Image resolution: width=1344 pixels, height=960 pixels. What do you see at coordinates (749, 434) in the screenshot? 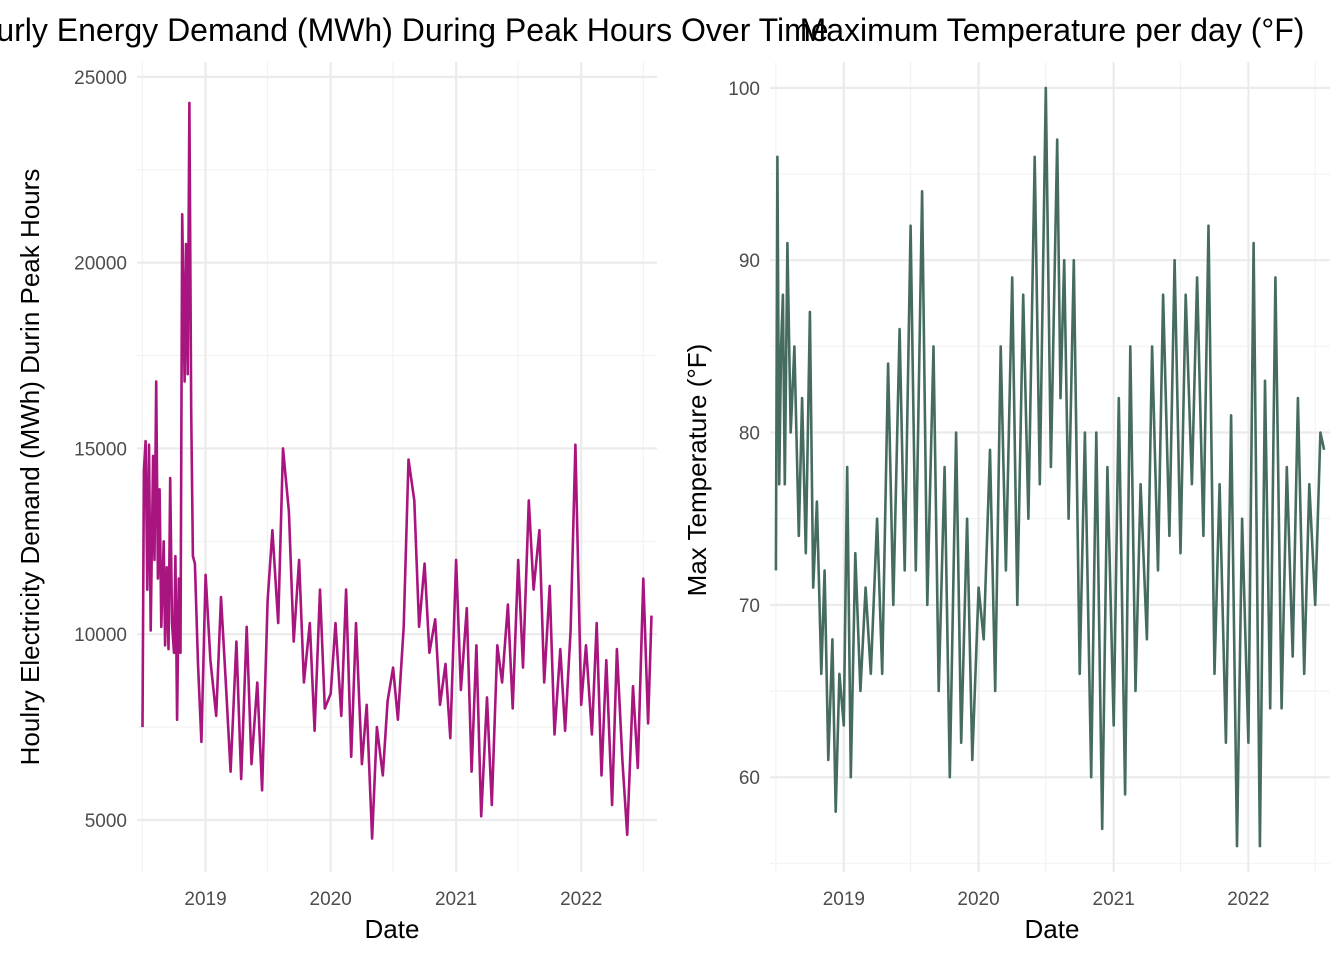
I see `y-tick-label: 80` at bounding box center [749, 434].